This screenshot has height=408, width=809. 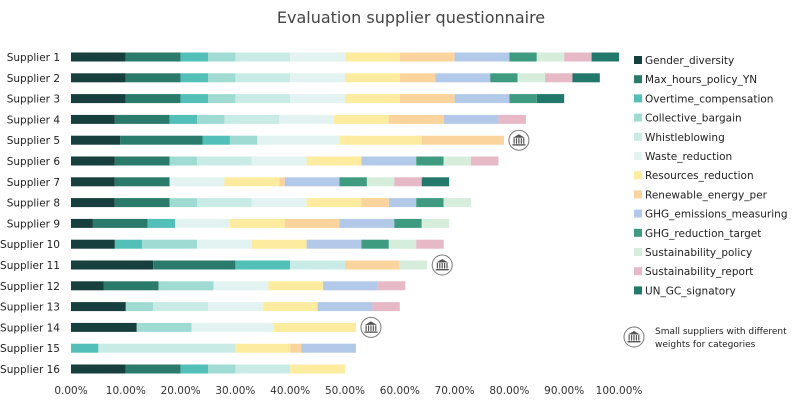 I want to click on legend-note-text: weights for categories, so click(x=705, y=345).